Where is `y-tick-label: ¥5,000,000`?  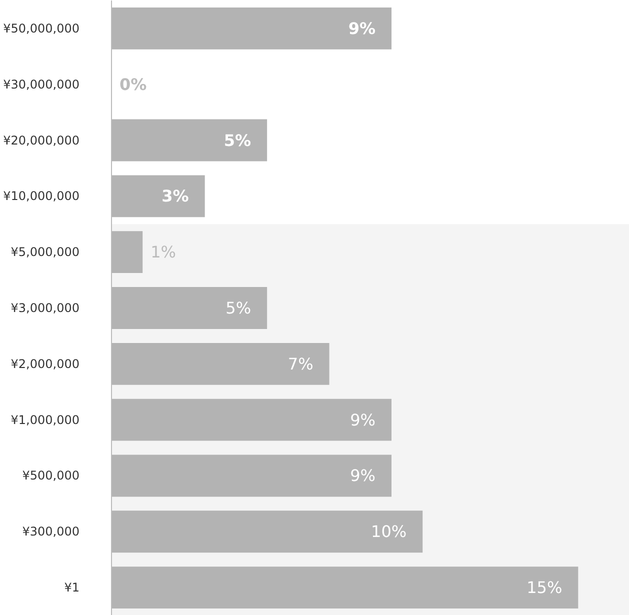 y-tick-label: ¥5,000,000 is located at coordinates (45, 252).